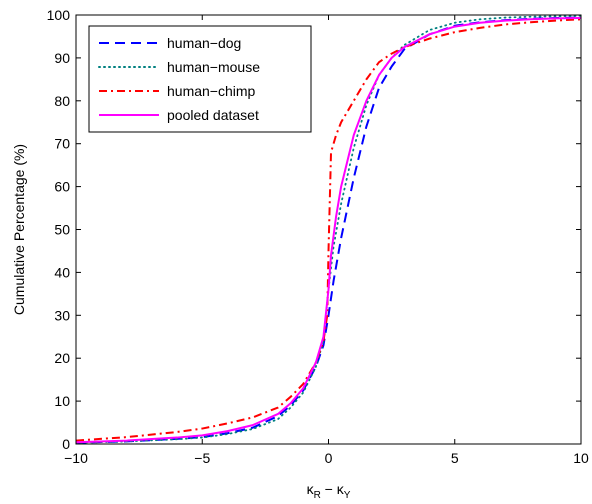  What do you see at coordinates (311, 489) in the screenshot?
I see `x-axis-label-kappa1: κ` at bounding box center [311, 489].